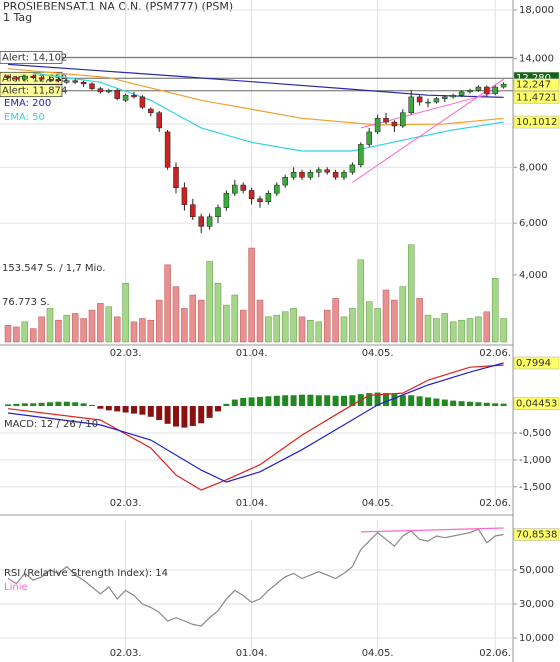 Image resolution: width=560 pixels, height=662 pixels. What do you see at coordinates (536, 570) in the screenshot?
I see `y-tick-label: 50,000` at bounding box center [536, 570].